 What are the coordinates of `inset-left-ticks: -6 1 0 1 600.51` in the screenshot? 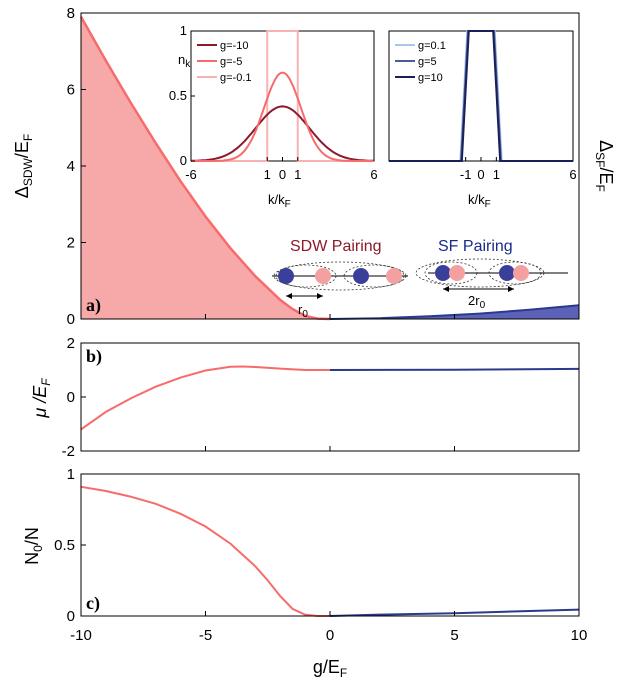 It's located at (273, 102).